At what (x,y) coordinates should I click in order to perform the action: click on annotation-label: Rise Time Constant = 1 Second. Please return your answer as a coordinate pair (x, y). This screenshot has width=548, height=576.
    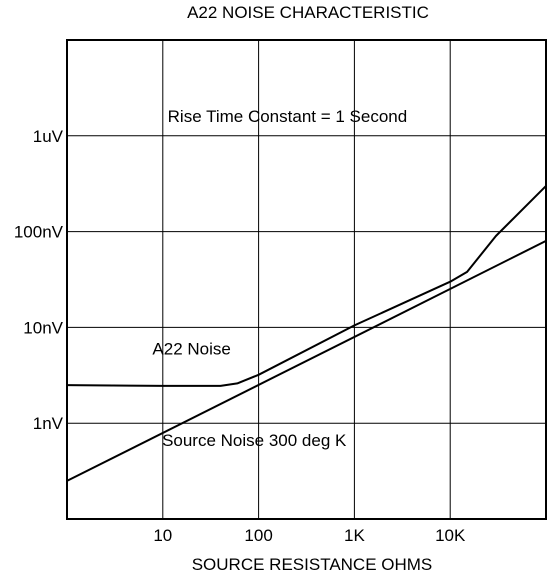
    Looking at the image, I should click on (288, 116).